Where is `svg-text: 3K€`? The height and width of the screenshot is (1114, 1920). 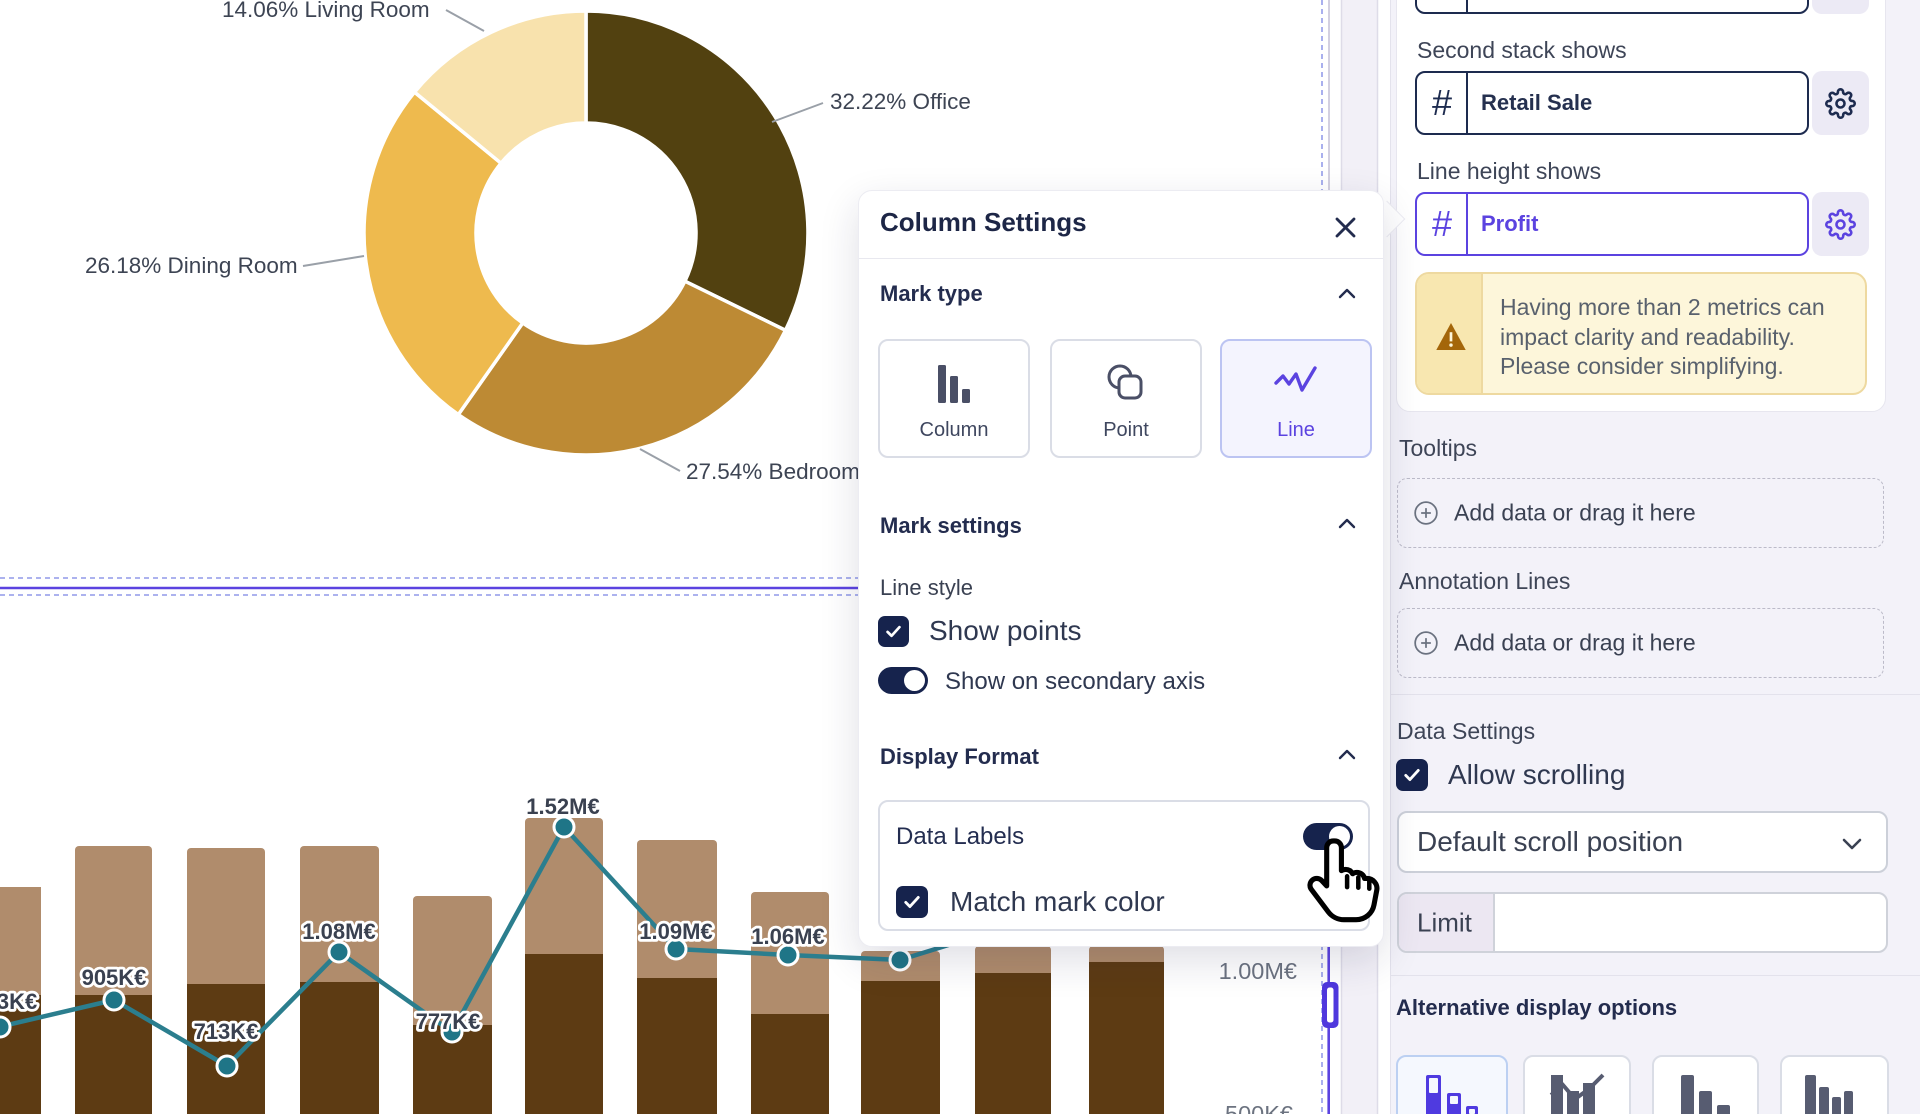 svg-text: 3K€ is located at coordinates (18, 1001).